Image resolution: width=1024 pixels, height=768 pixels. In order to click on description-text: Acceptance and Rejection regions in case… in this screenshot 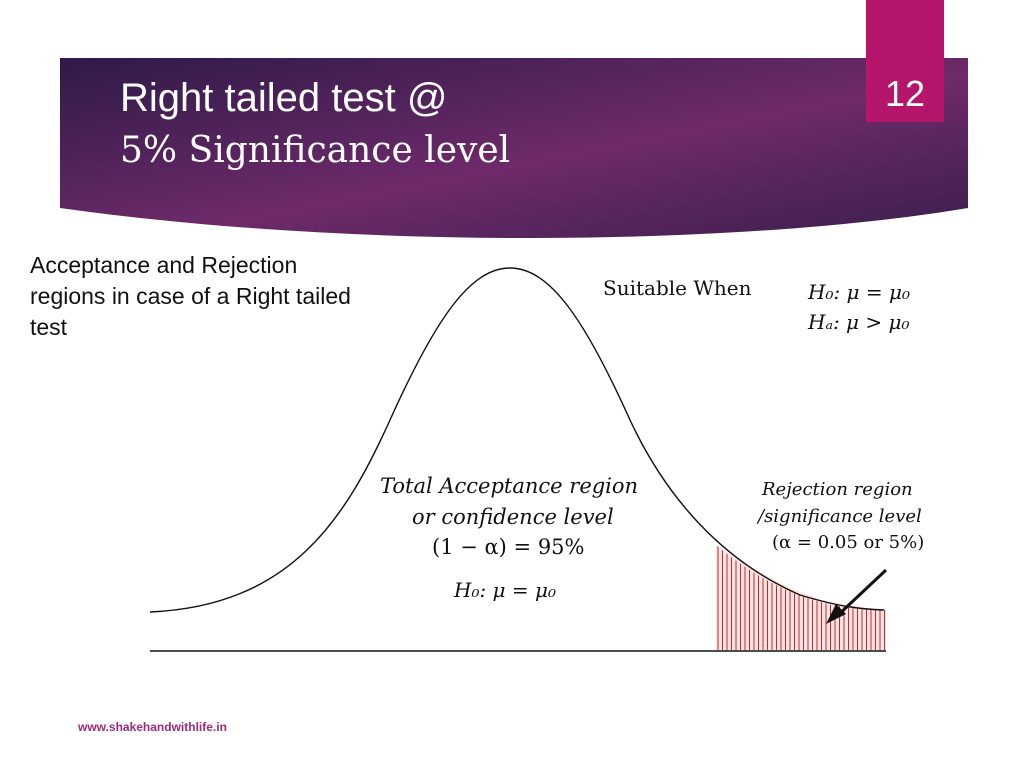, I will do `click(190, 296)`.